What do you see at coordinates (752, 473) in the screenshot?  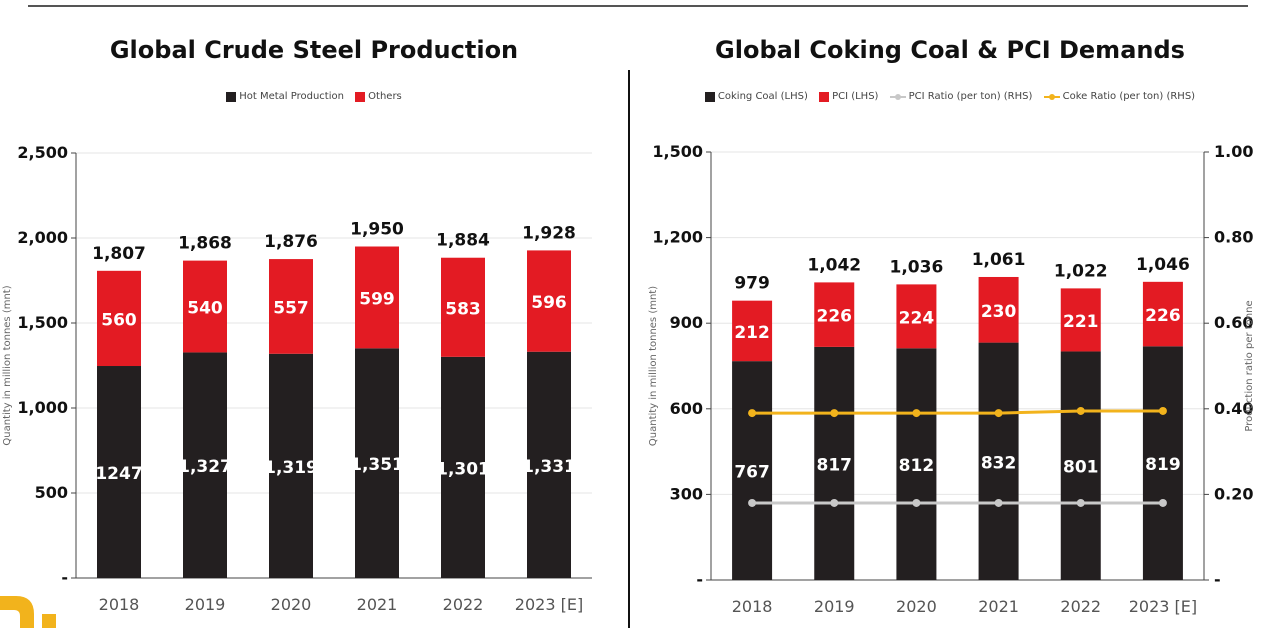 I see `bar-data-label: 767` at bounding box center [752, 473].